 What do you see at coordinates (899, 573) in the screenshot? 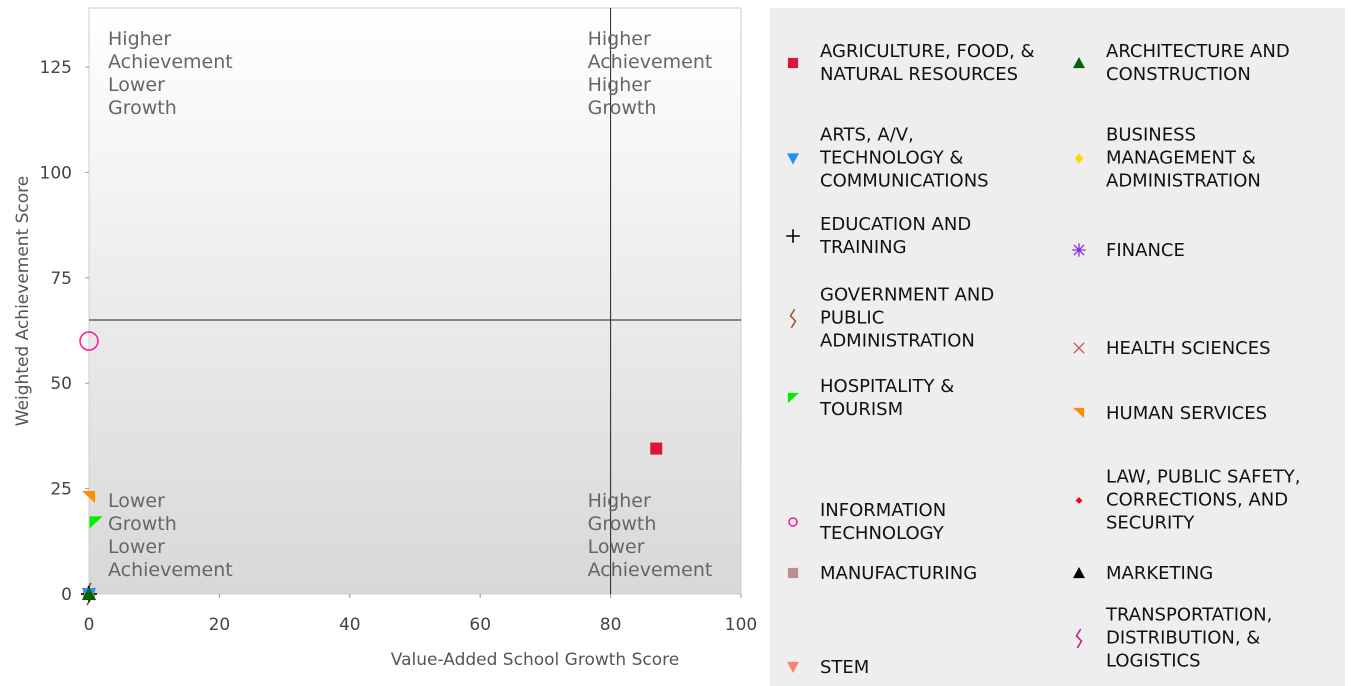
I see `legend-label: MANUFACTURING` at bounding box center [899, 573].